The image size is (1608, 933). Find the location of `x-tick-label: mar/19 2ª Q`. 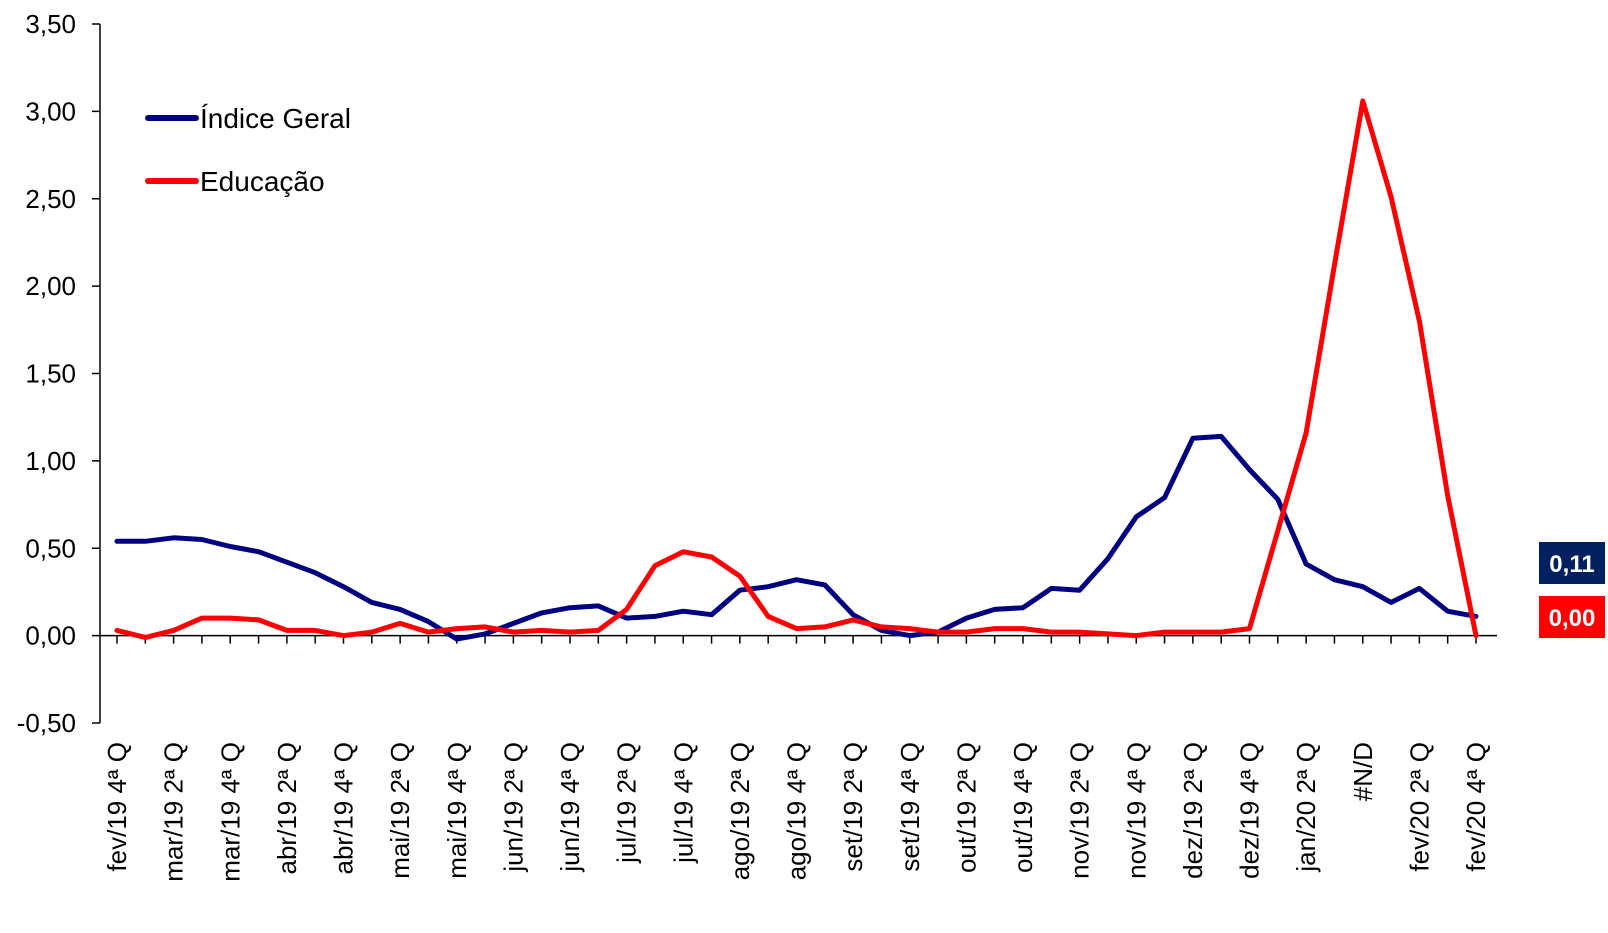

x-tick-label: mar/19 2ª Q is located at coordinates (174, 812).